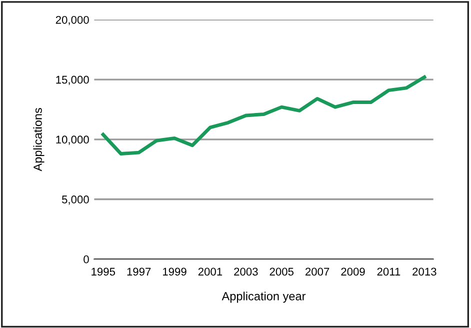  Describe the element at coordinates (388, 272) in the screenshot. I see `x-tick-label: 2011` at that location.